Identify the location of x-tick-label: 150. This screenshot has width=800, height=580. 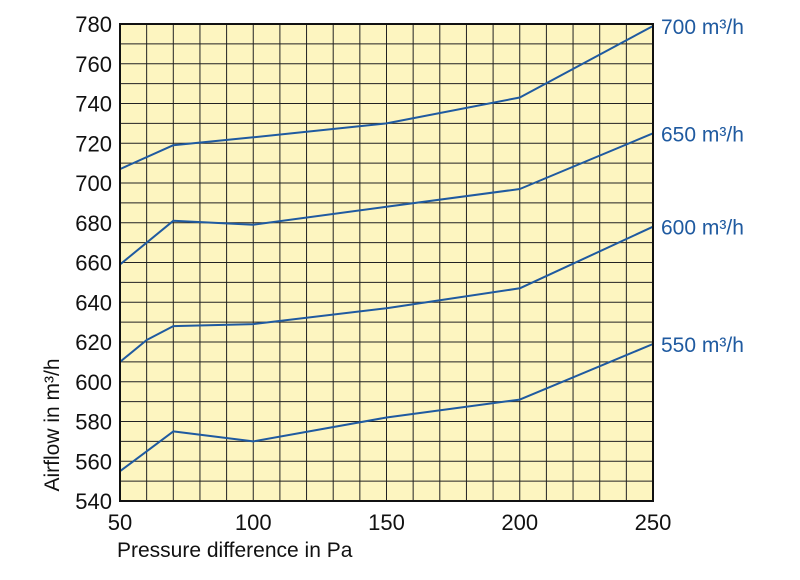
(386, 522).